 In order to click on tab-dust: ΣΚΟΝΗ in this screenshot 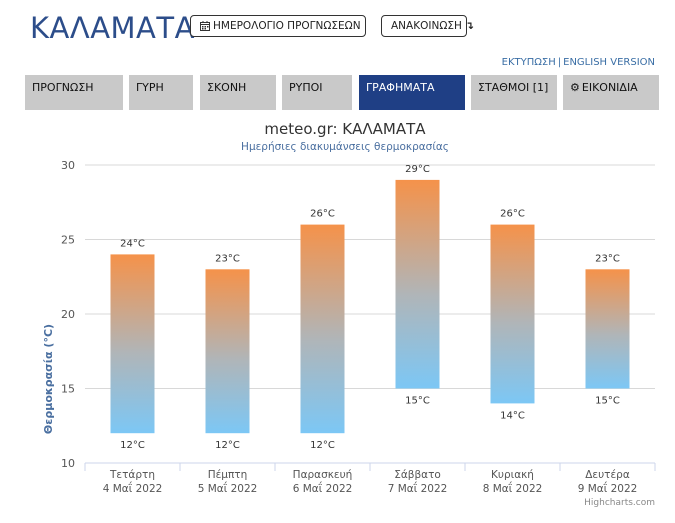, I will do `click(238, 92)`.